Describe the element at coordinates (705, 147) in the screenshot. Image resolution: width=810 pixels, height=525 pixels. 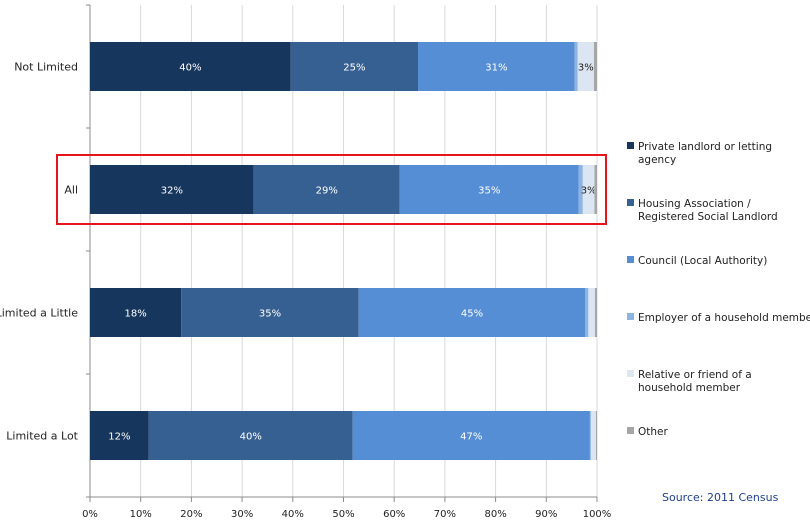
I see `legend-label: Private landlord or letting` at that location.